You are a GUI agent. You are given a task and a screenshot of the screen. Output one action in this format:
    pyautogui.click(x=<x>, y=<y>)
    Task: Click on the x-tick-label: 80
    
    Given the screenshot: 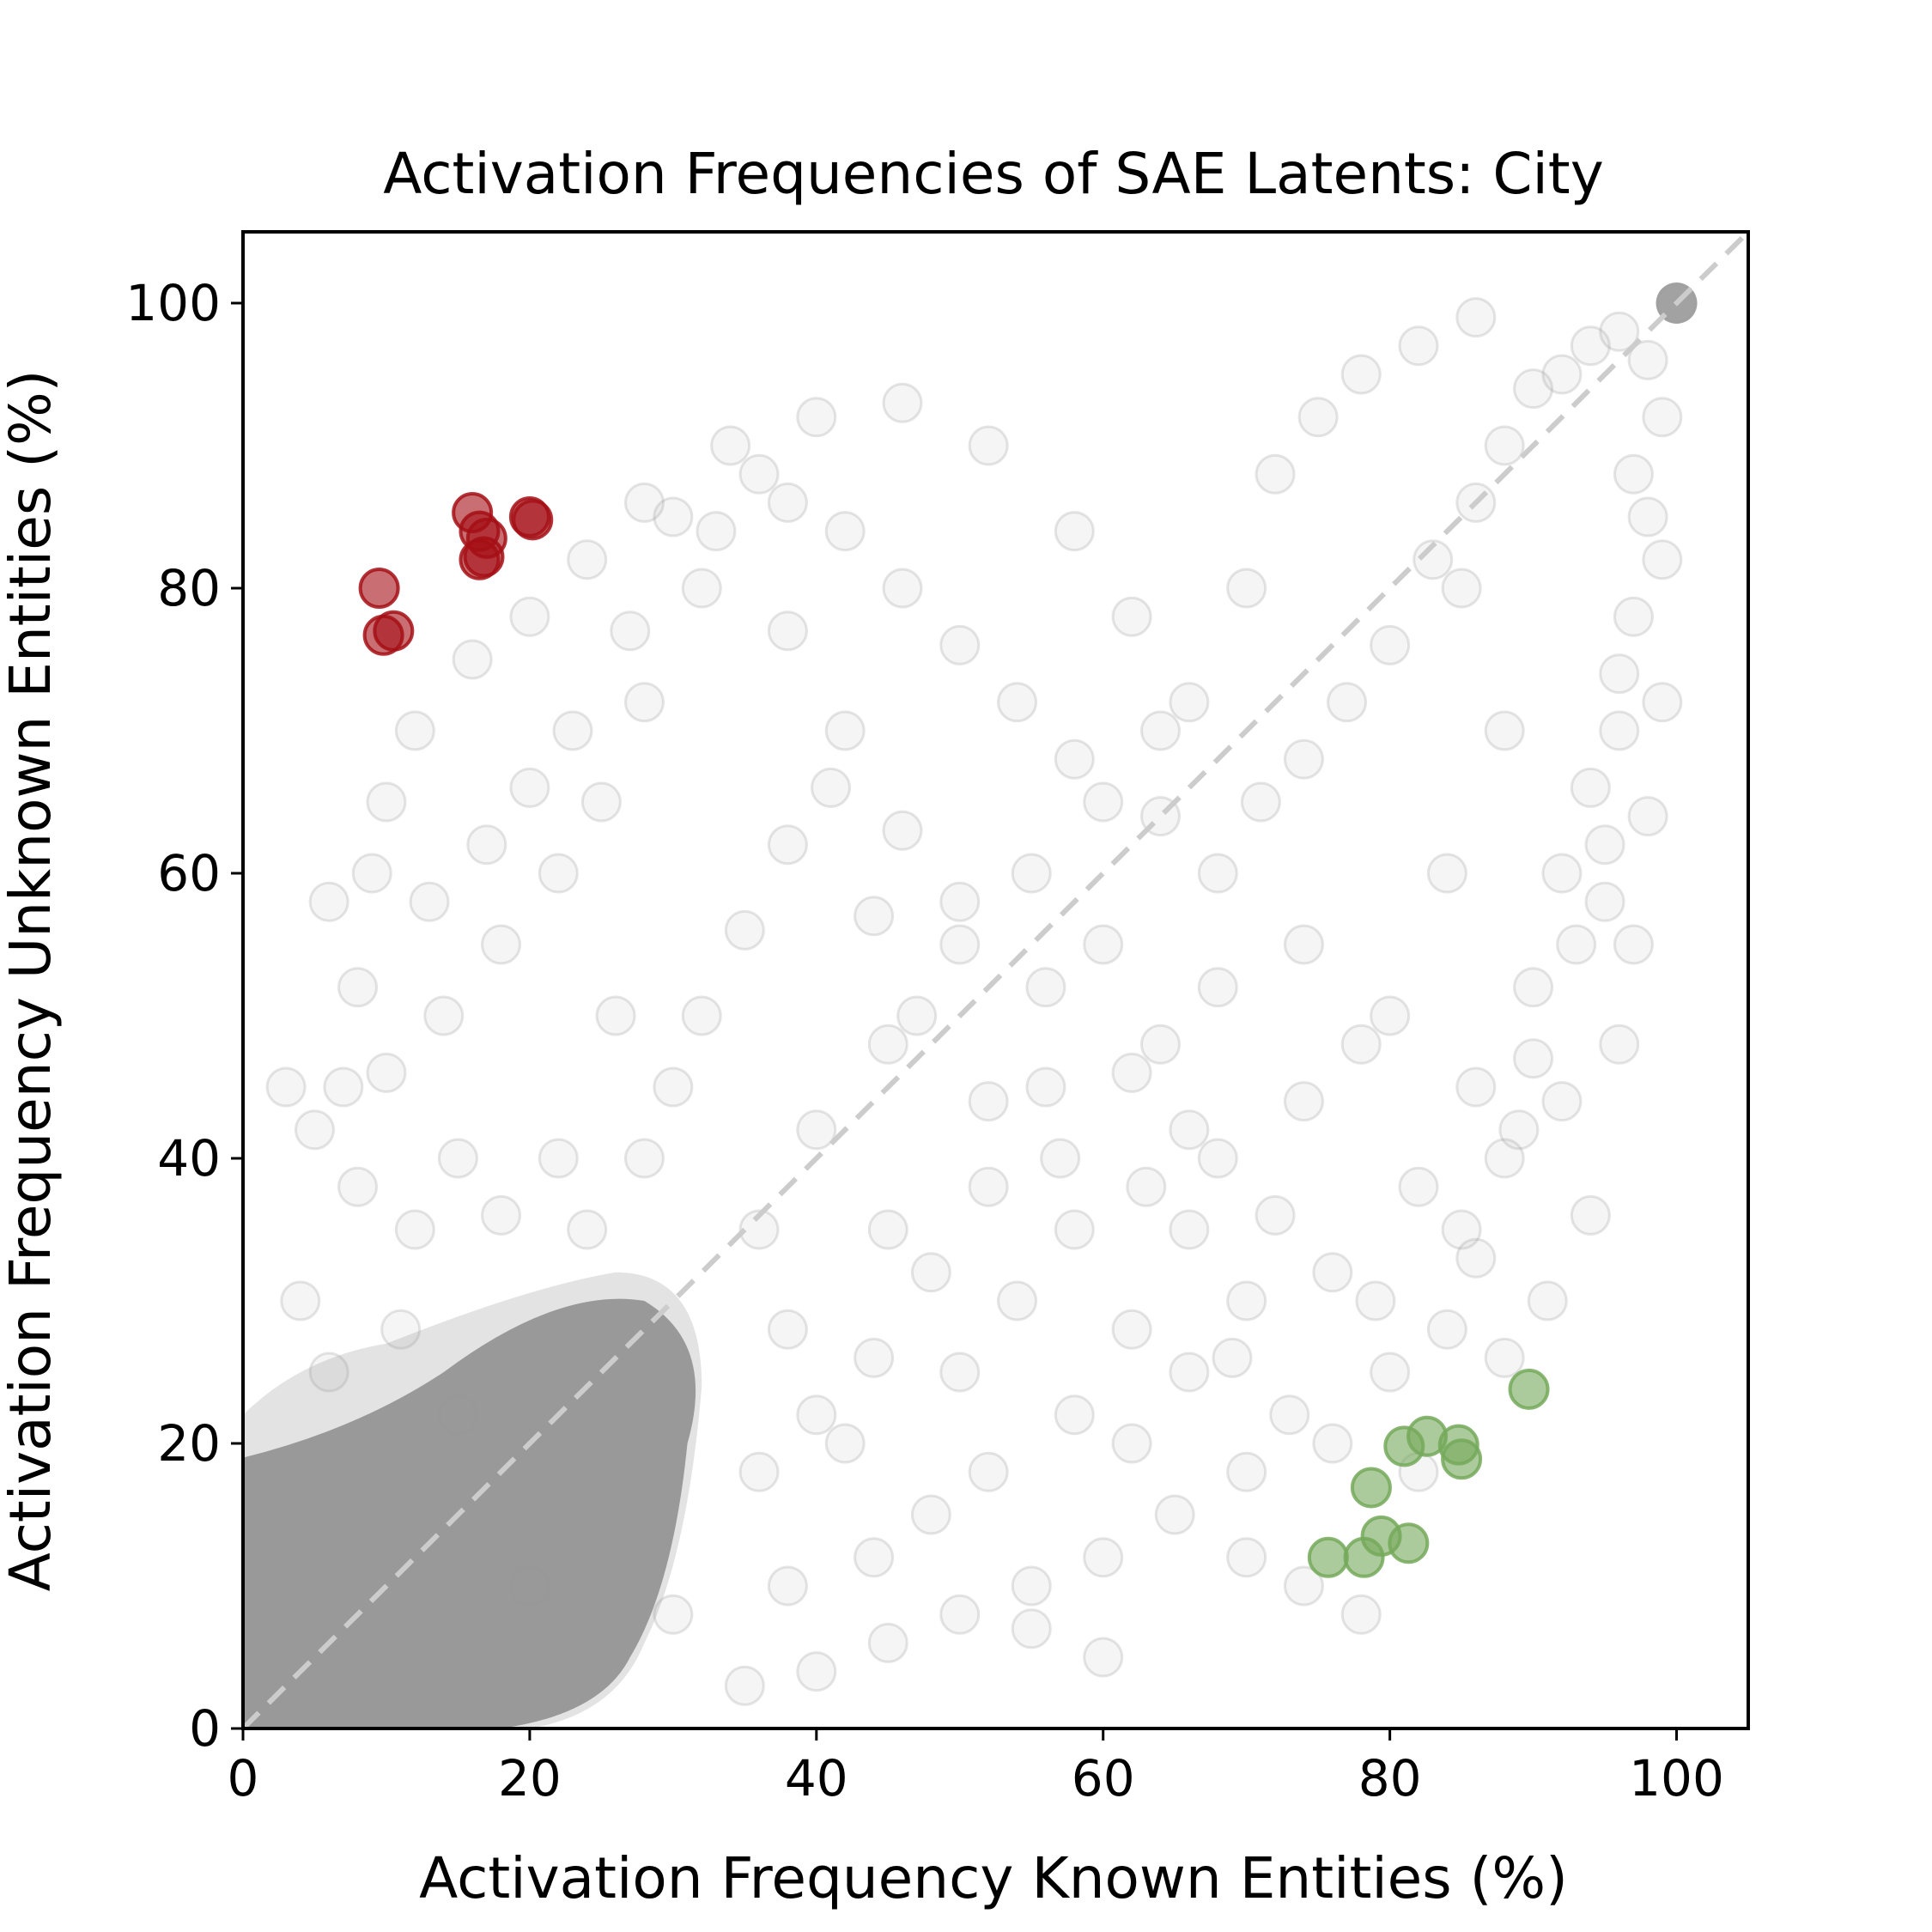 What is the action you would take?
    pyautogui.click(x=1390, y=1778)
    